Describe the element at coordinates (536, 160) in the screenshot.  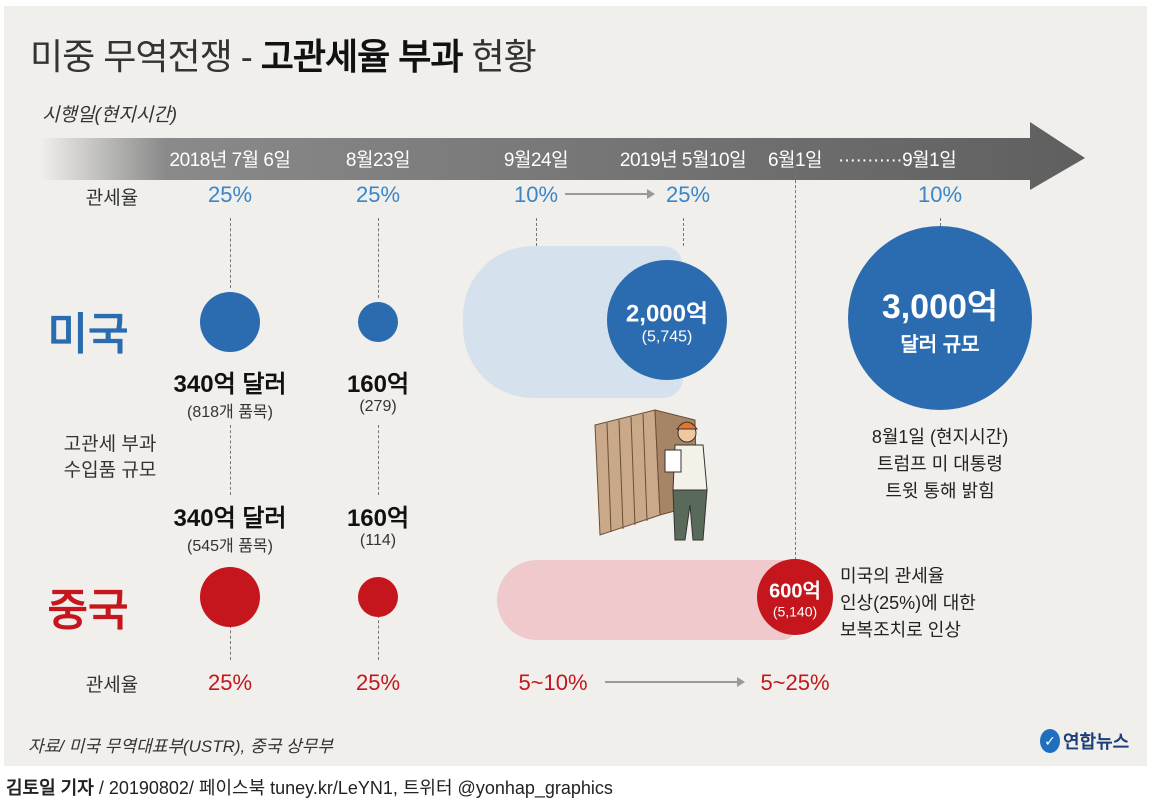
I see `date-3: 9월24일` at that location.